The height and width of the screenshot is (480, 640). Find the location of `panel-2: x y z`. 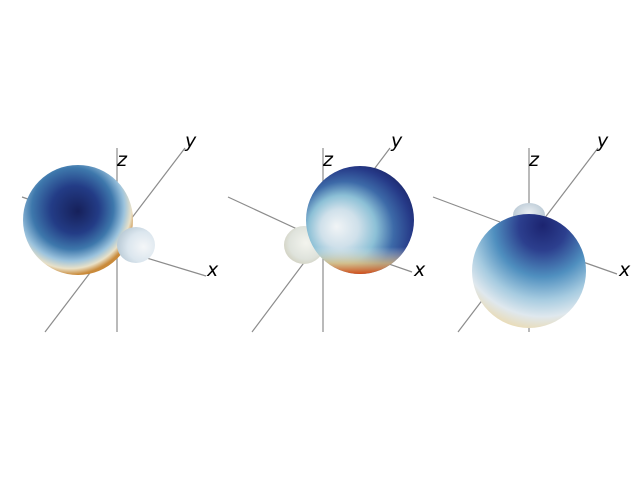

panel-2: x y z is located at coordinates (326, 231).